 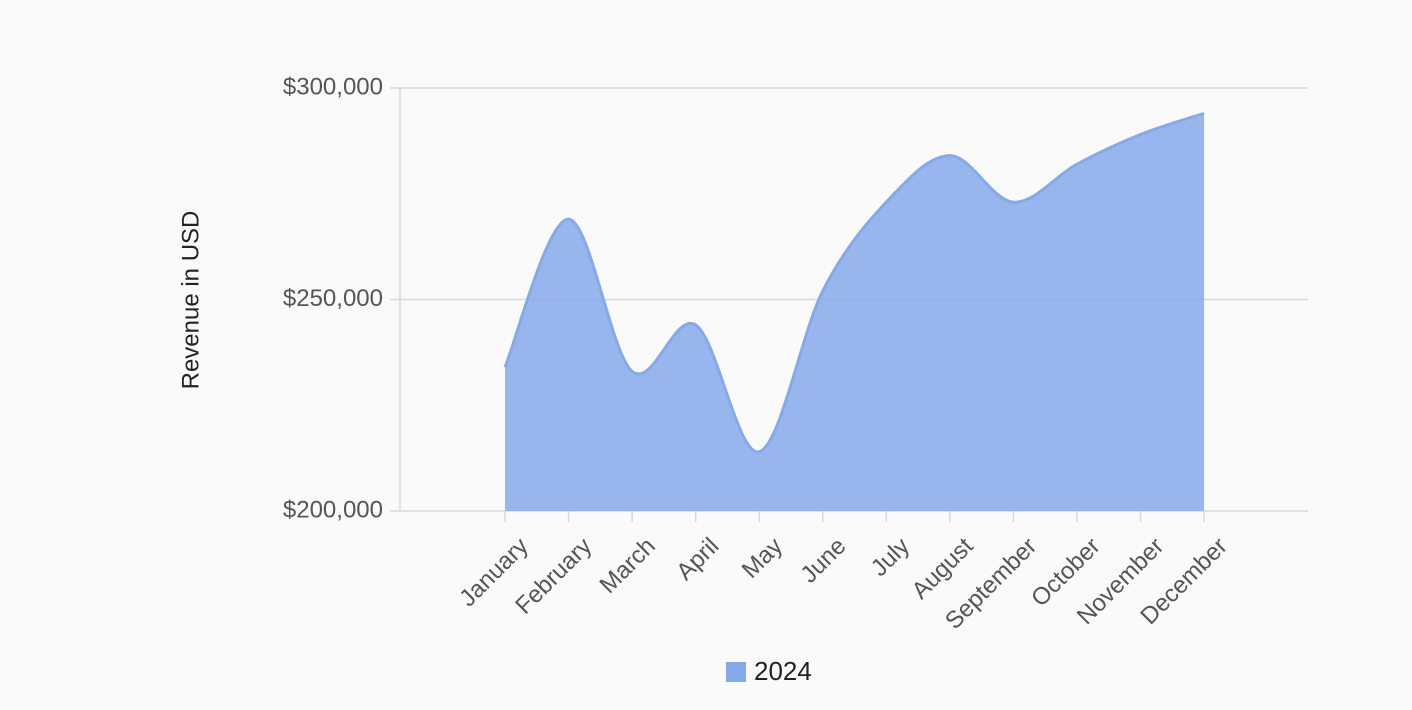 What do you see at coordinates (333, 86) in the screenshot?
I see `y-tick-label: $300,000` at bounding box center [333, 86].